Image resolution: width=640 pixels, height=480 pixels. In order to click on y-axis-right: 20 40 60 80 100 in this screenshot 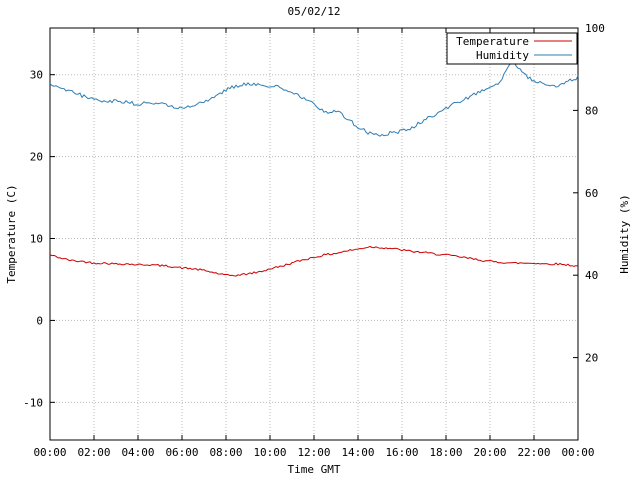, I will do `click(589, 193)`.